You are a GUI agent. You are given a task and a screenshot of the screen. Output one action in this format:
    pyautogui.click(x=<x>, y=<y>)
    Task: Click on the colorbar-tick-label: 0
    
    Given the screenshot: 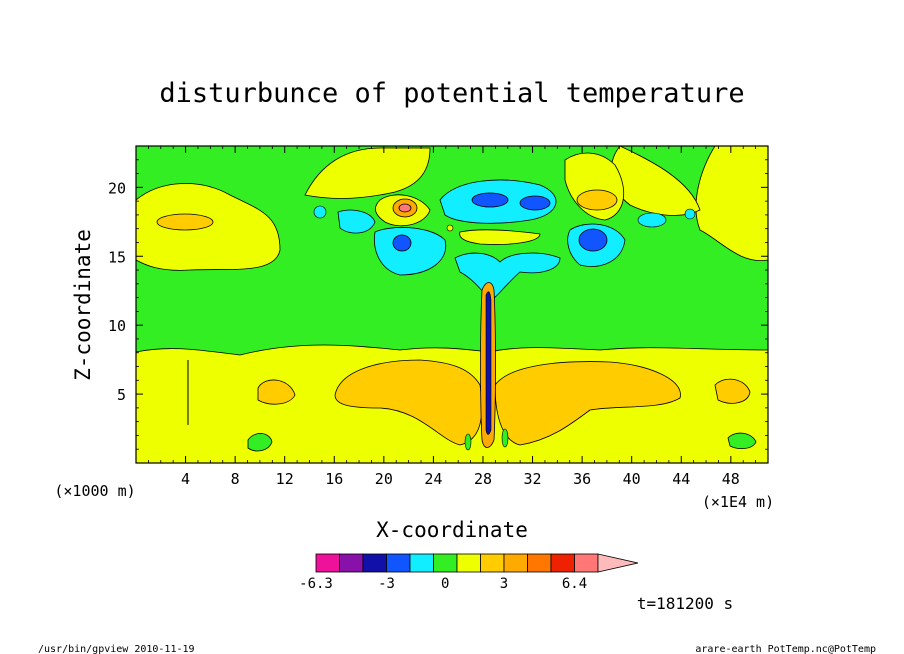 What is the action you would take?
    pyautogui.click(x=445, y=584)
    